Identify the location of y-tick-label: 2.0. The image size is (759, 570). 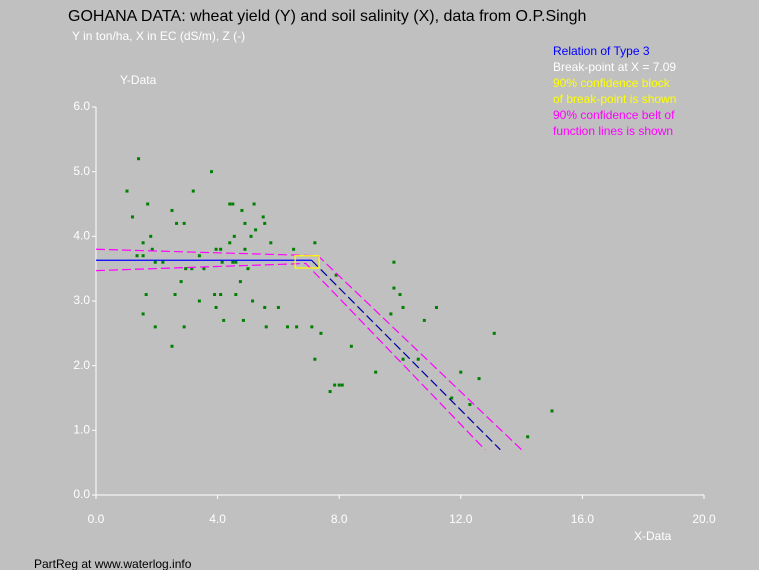
(81, 365).